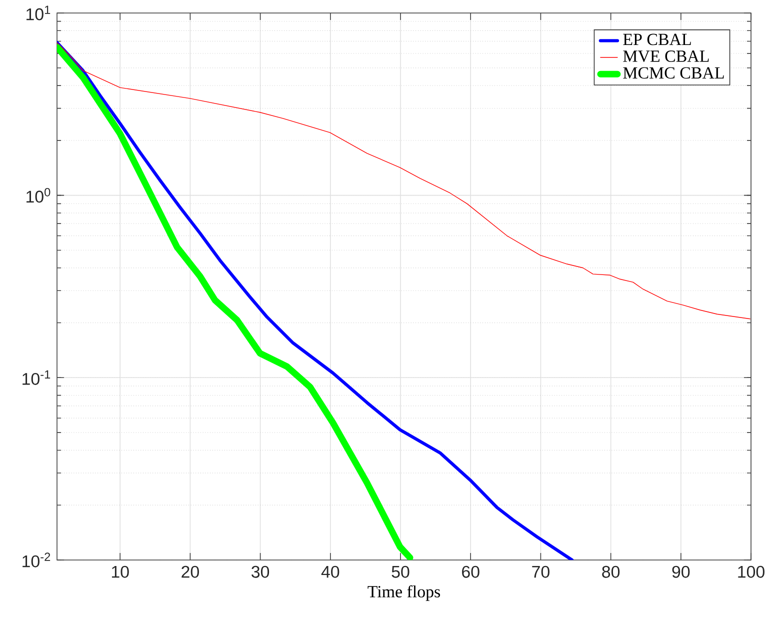  I want to click on y-tick-label: 10$^{1}$, so click(38, 13).